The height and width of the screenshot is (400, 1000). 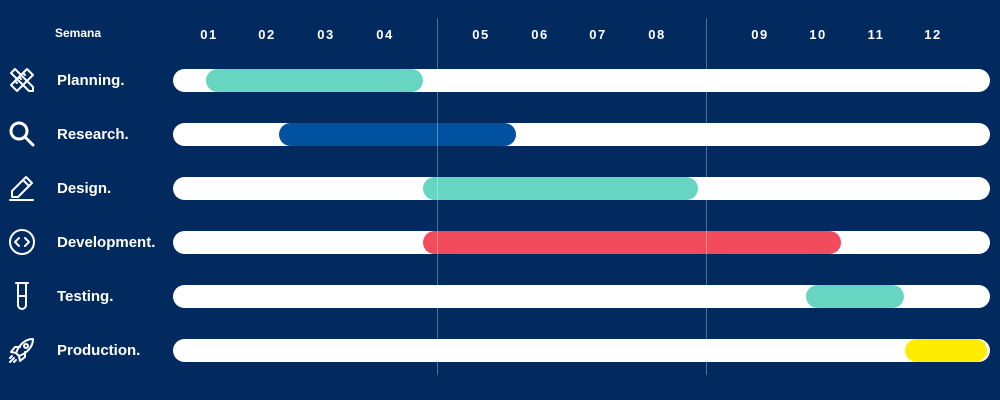 I want to click on week-label-08: 08, so click(x=657, y=34).